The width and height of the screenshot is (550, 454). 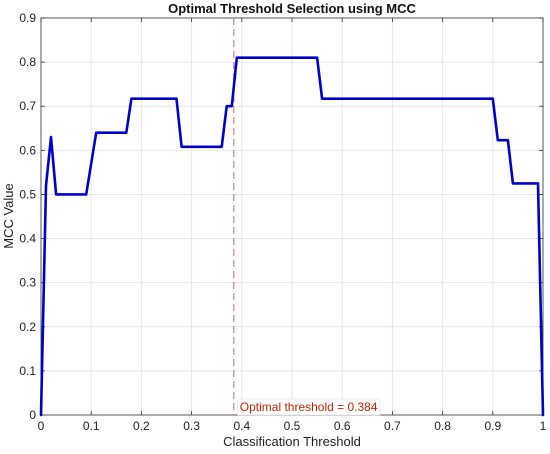 I want to click on y-tick-label: 0.3, so click(x=27, y=283).